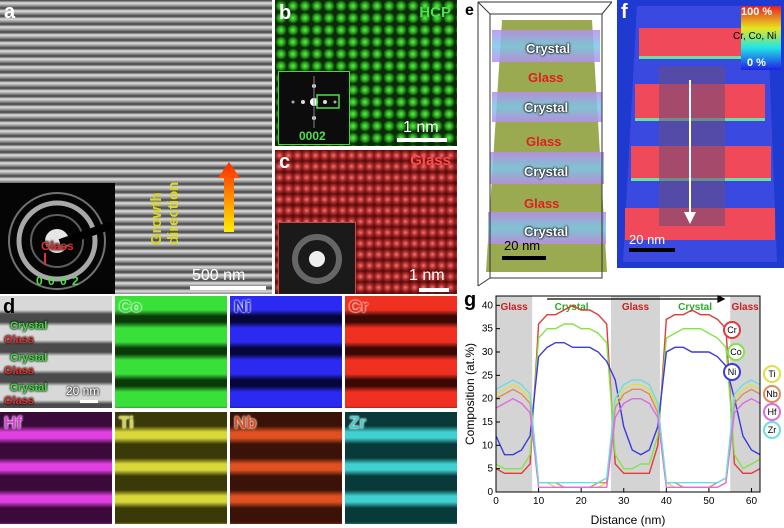 The image size is (784, 528). Describe the element at coordinates (700, 134) in the screenshot. I see `panel-f-composition-map: f 100 % Cr, Co, Ni 0 % 20 nm` at that location.